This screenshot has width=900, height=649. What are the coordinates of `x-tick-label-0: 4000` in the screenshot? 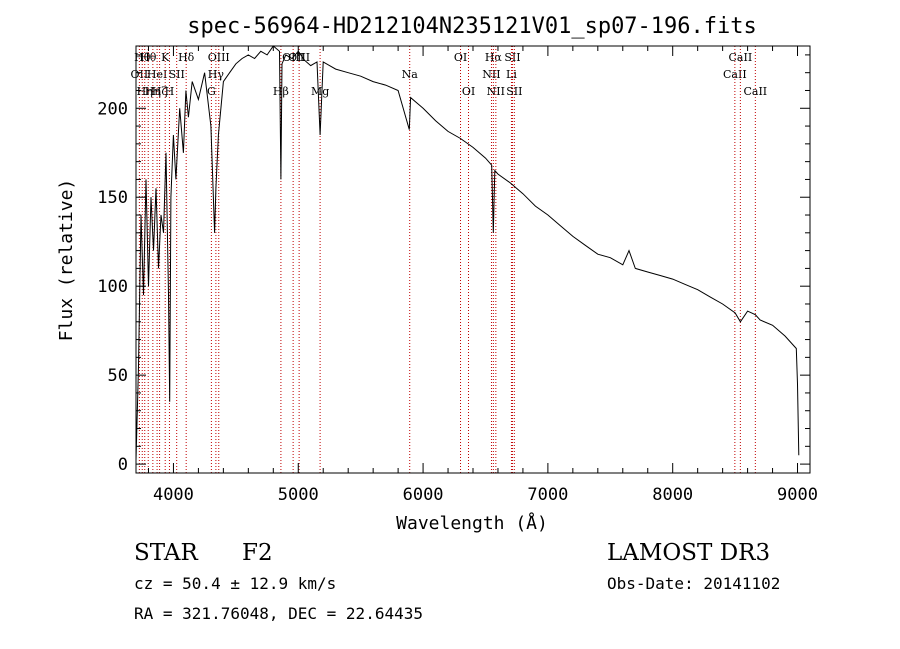 It's located at (173, 495).